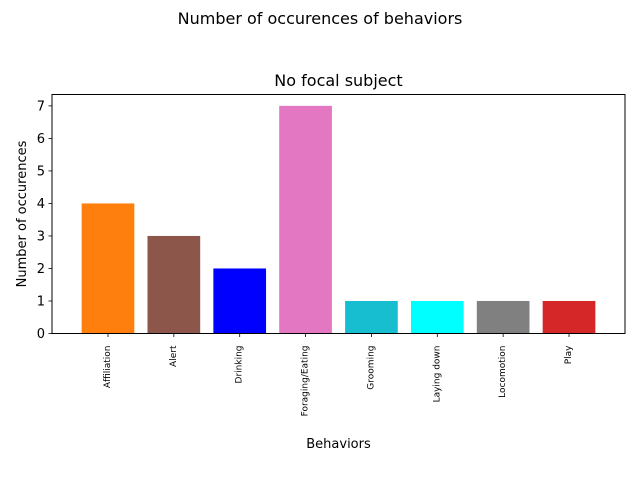  I want to click on chart-title: No focal subject, so click(338, 80).